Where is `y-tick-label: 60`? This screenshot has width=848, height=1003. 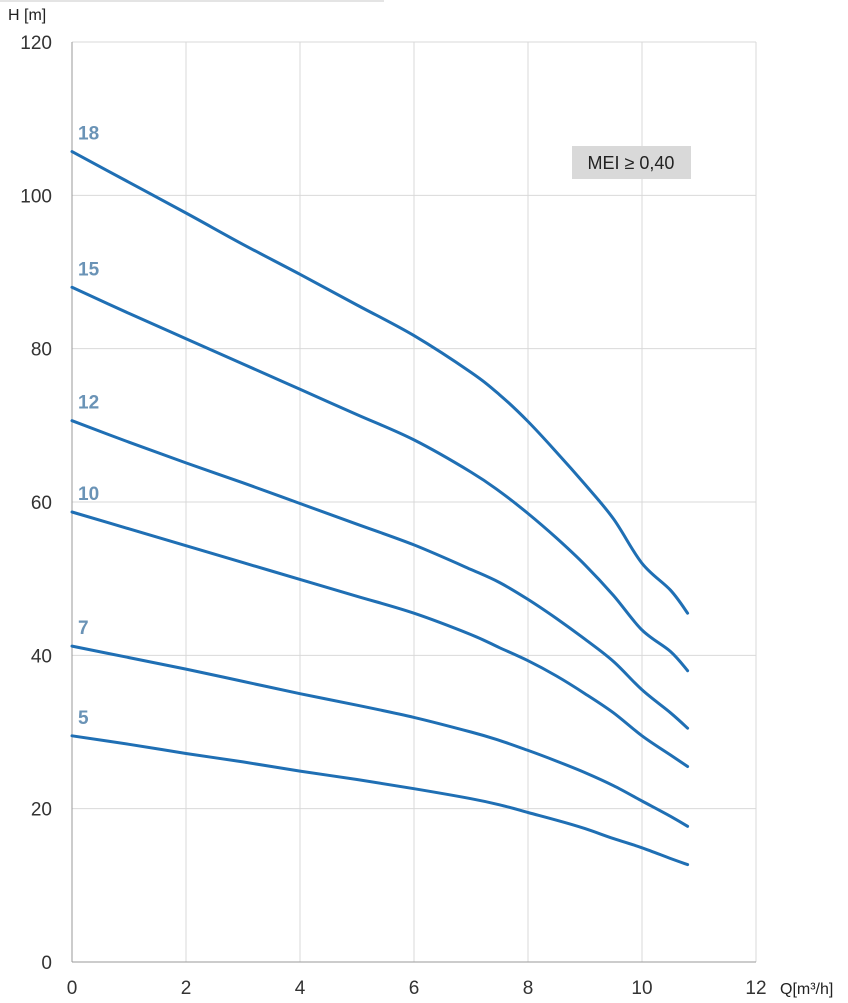 y-tick-label: 60 is located at coordinates (41, 503).